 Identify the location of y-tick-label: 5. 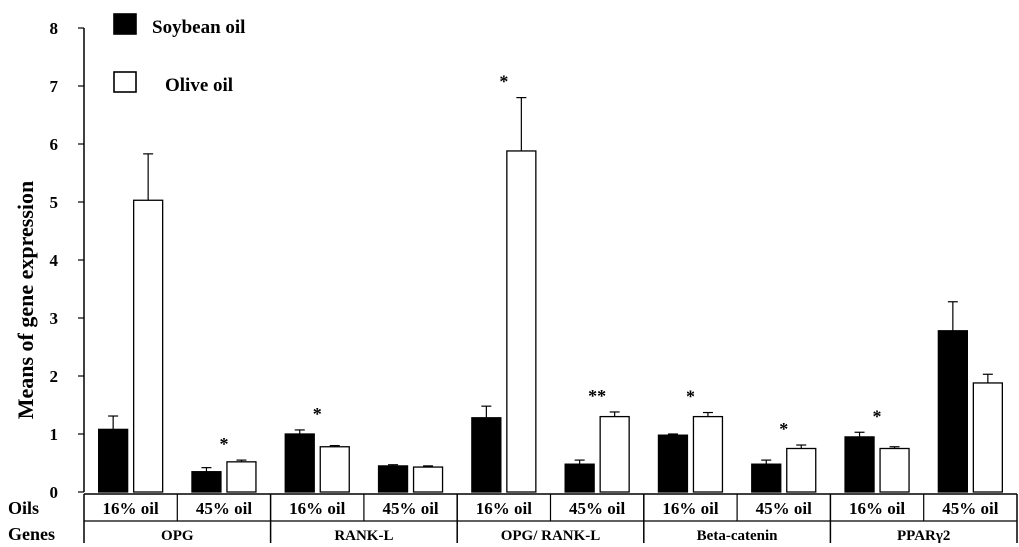
(54, 202).